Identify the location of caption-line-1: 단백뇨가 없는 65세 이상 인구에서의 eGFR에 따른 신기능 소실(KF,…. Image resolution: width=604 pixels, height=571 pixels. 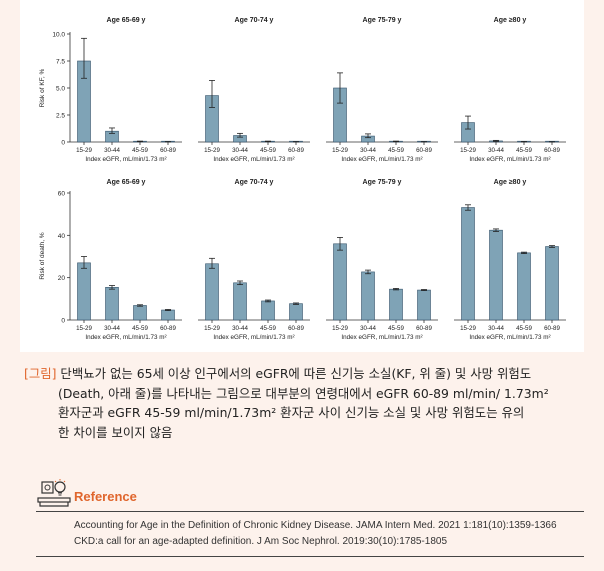
(296, 373).